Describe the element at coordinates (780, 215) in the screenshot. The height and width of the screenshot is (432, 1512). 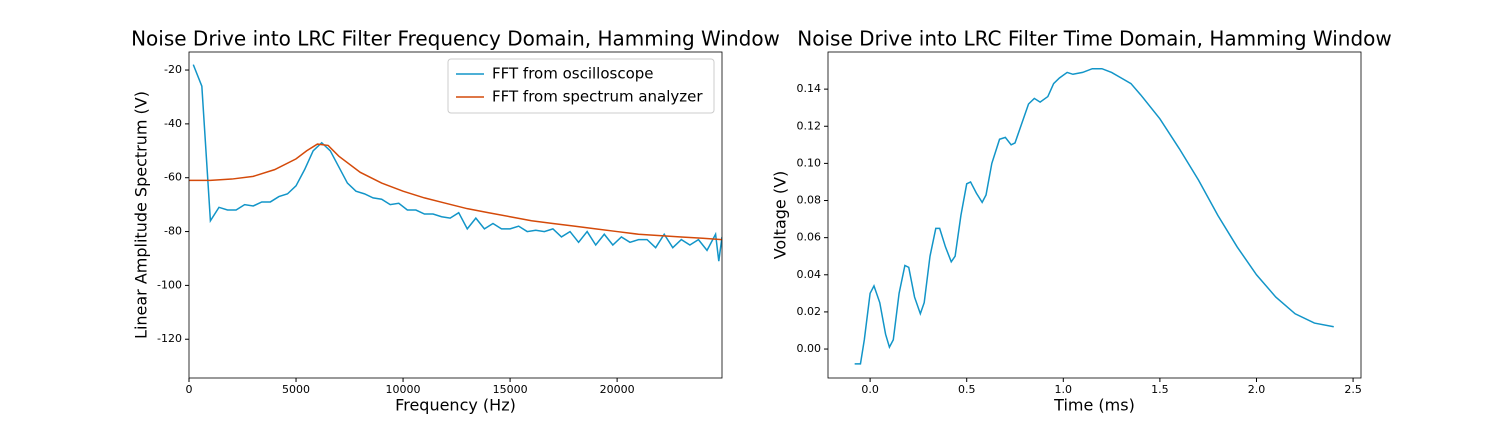
I see `y-axis-label: Voltage (V)` at that location.